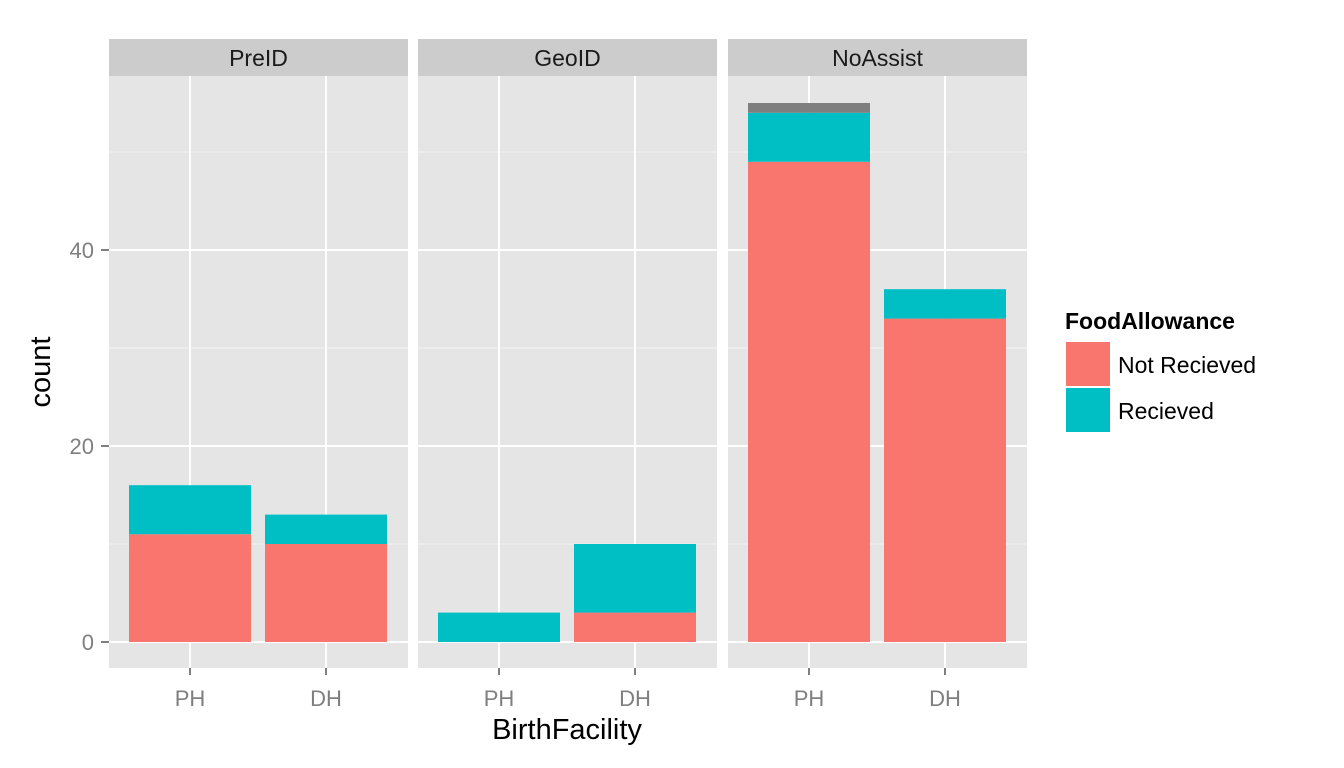  I want to click on legend-swatch-recieved, so click(1088, 410).